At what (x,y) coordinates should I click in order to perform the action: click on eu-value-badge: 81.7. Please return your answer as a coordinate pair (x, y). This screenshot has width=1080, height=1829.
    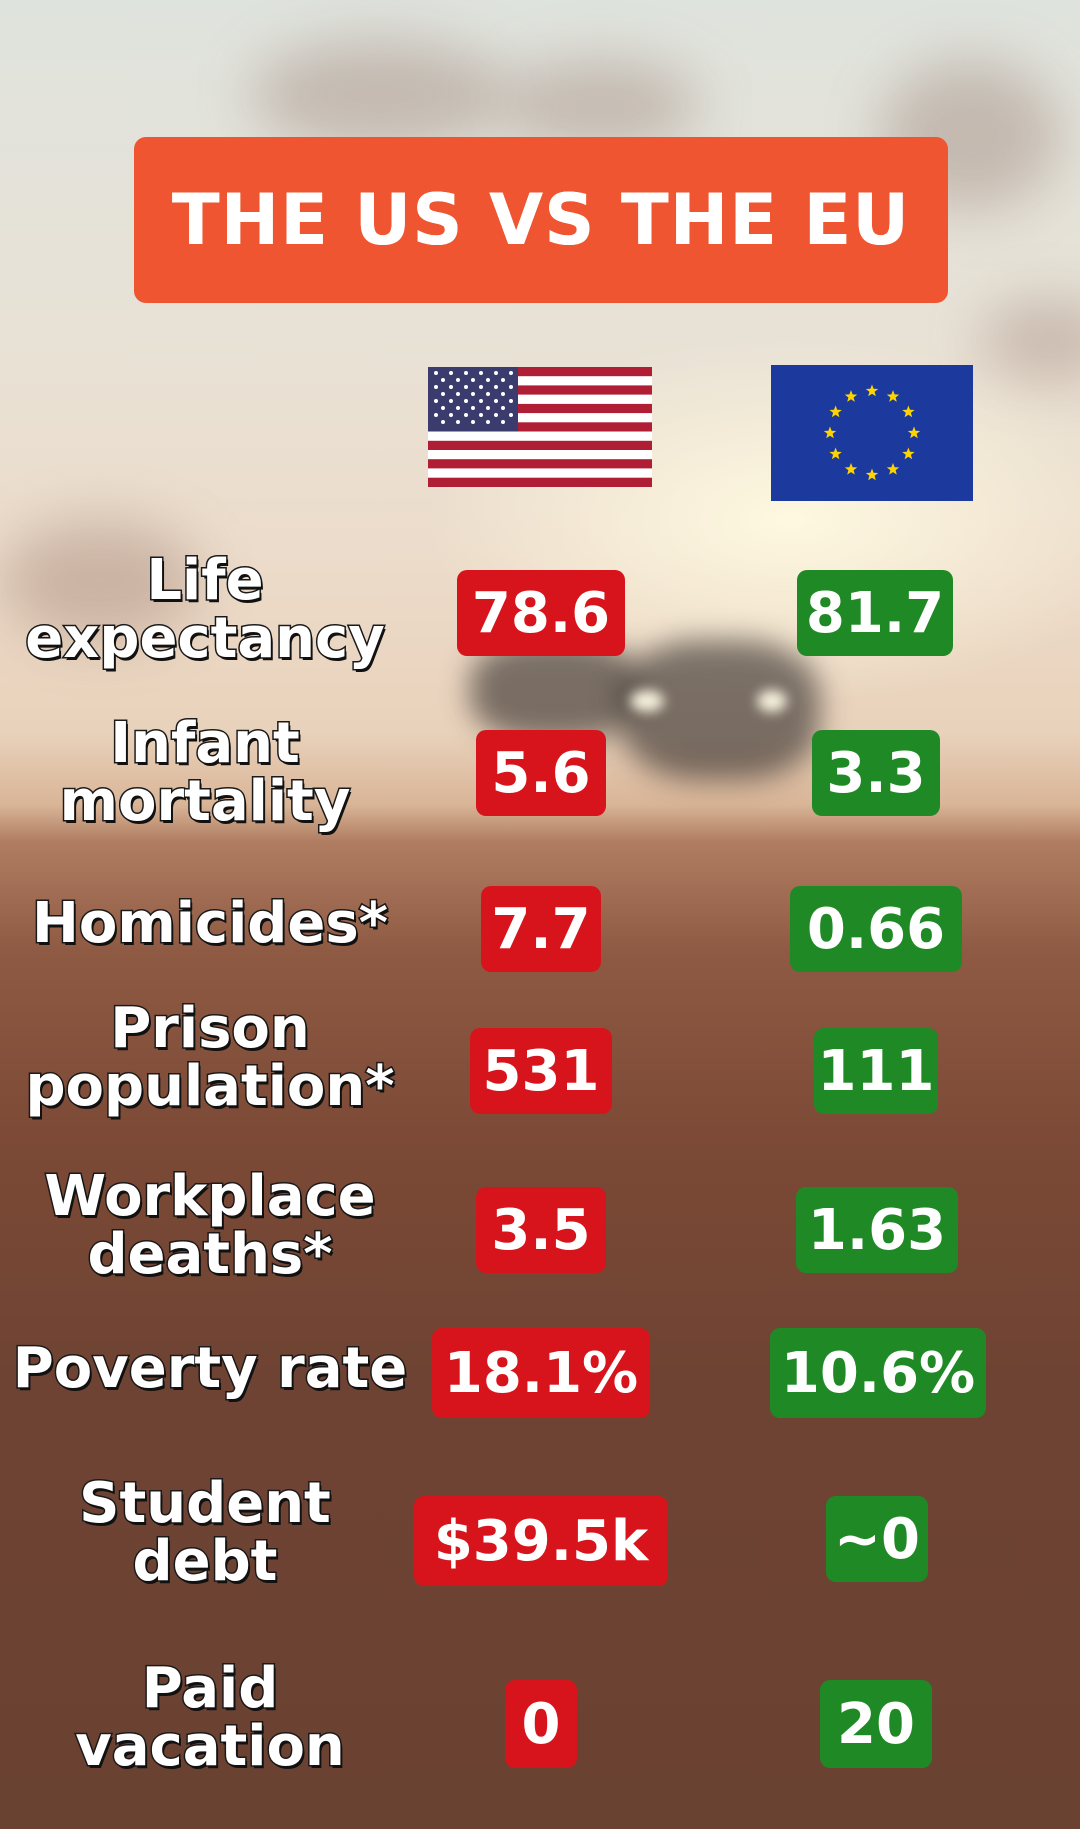
    Looking at the image, I should click on (875, 613).